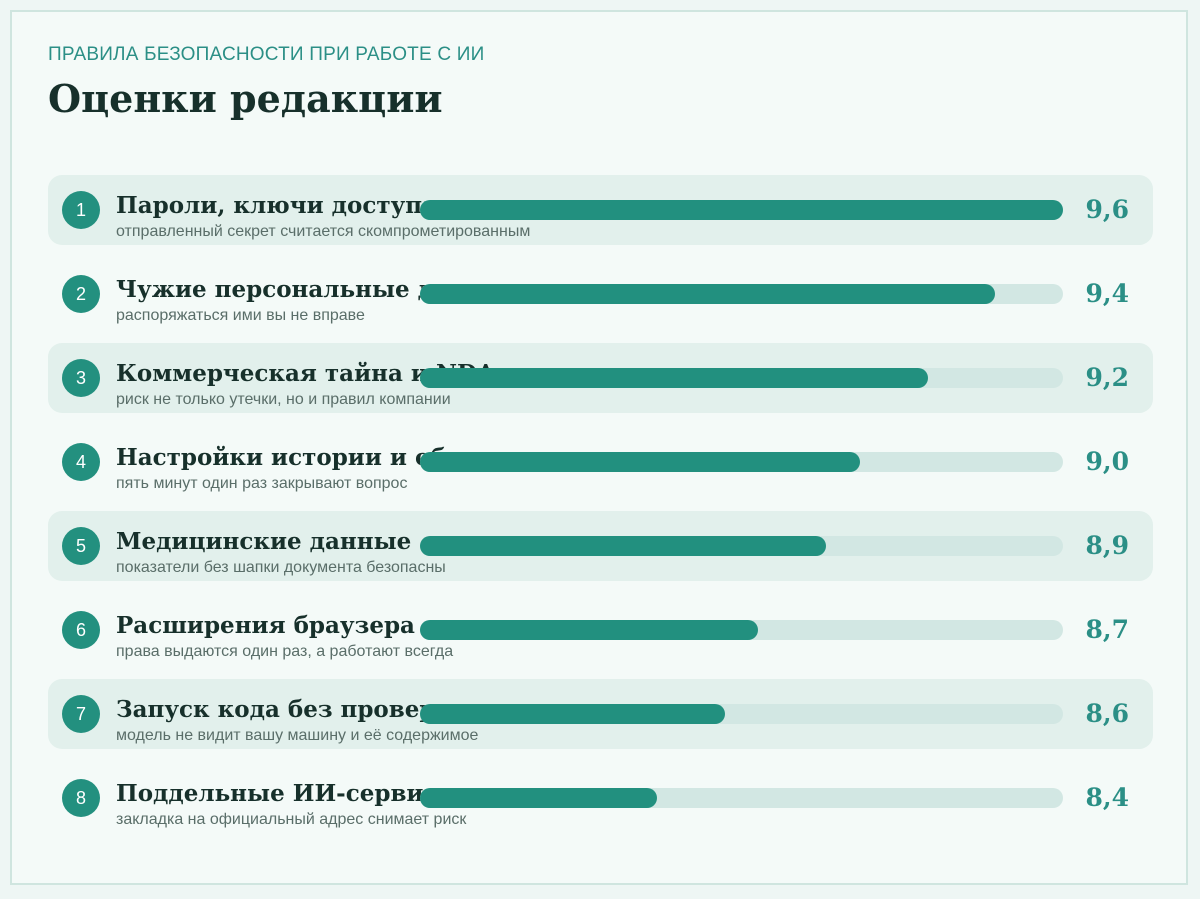  Describe the element at coordinates (277, 205) in the screenshot. I see `row-label: Пароли, ключи доступа` at that location.